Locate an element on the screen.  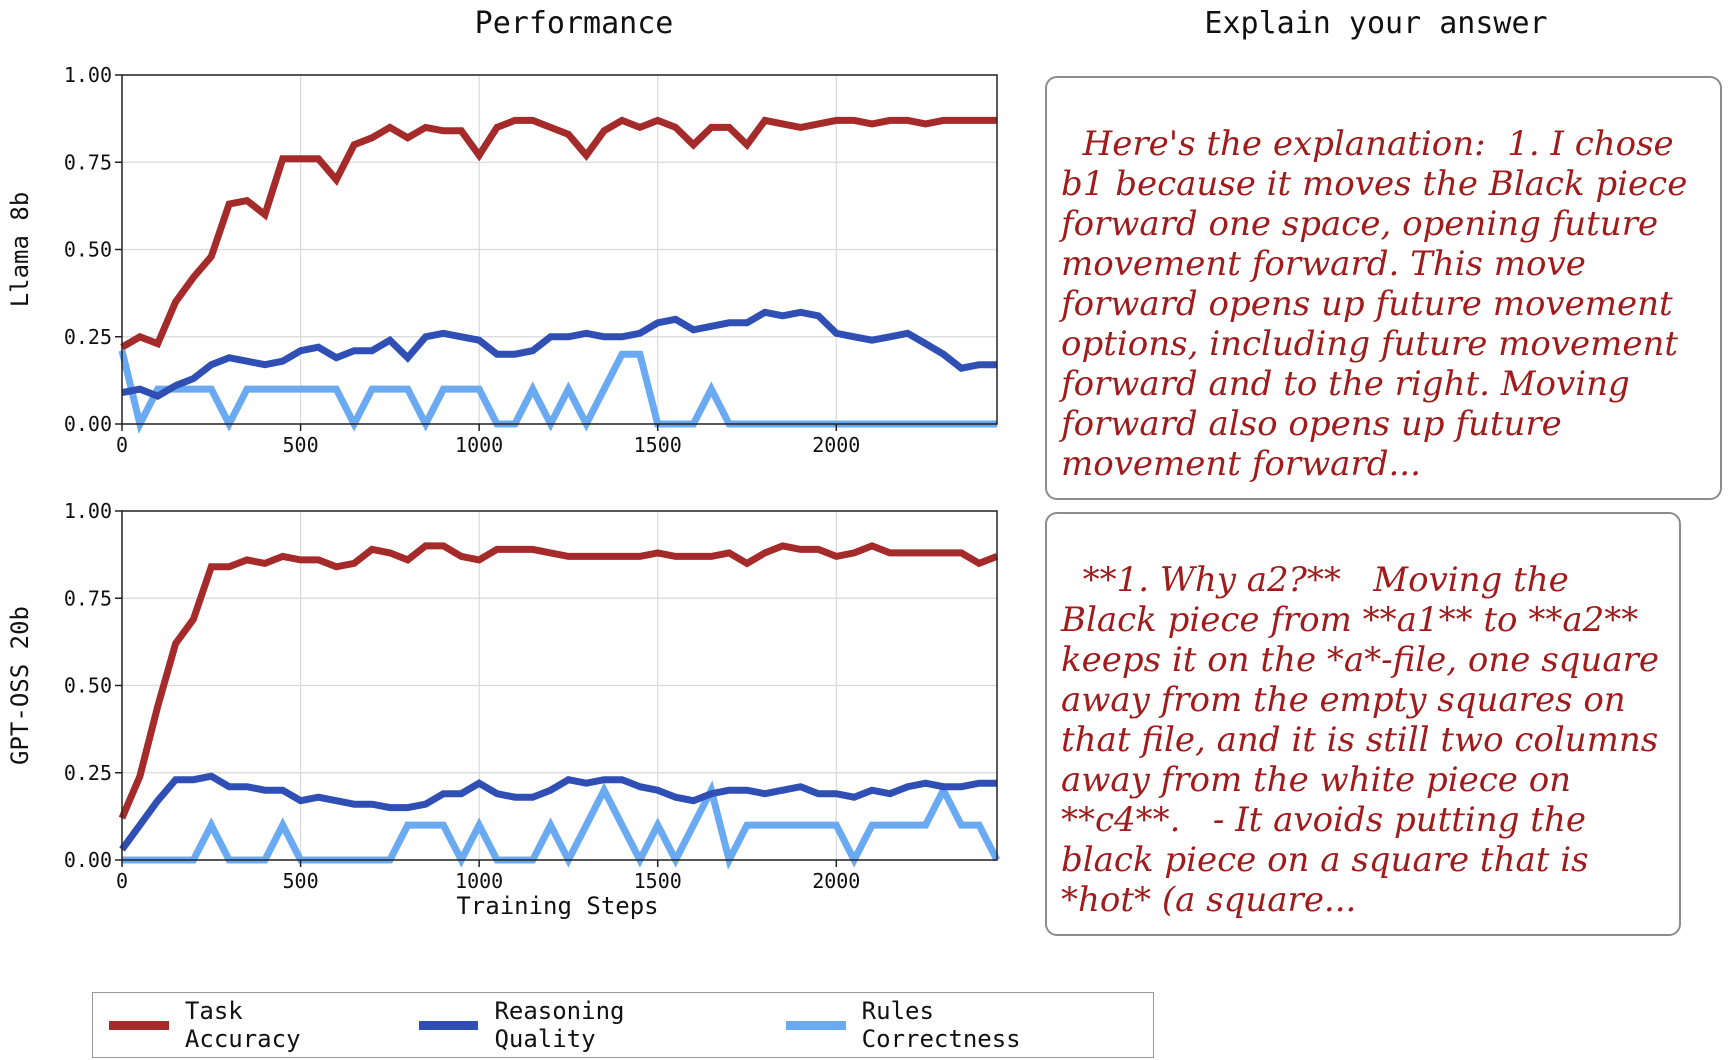
performance-header: Performance is located at coordinates (574, 23).